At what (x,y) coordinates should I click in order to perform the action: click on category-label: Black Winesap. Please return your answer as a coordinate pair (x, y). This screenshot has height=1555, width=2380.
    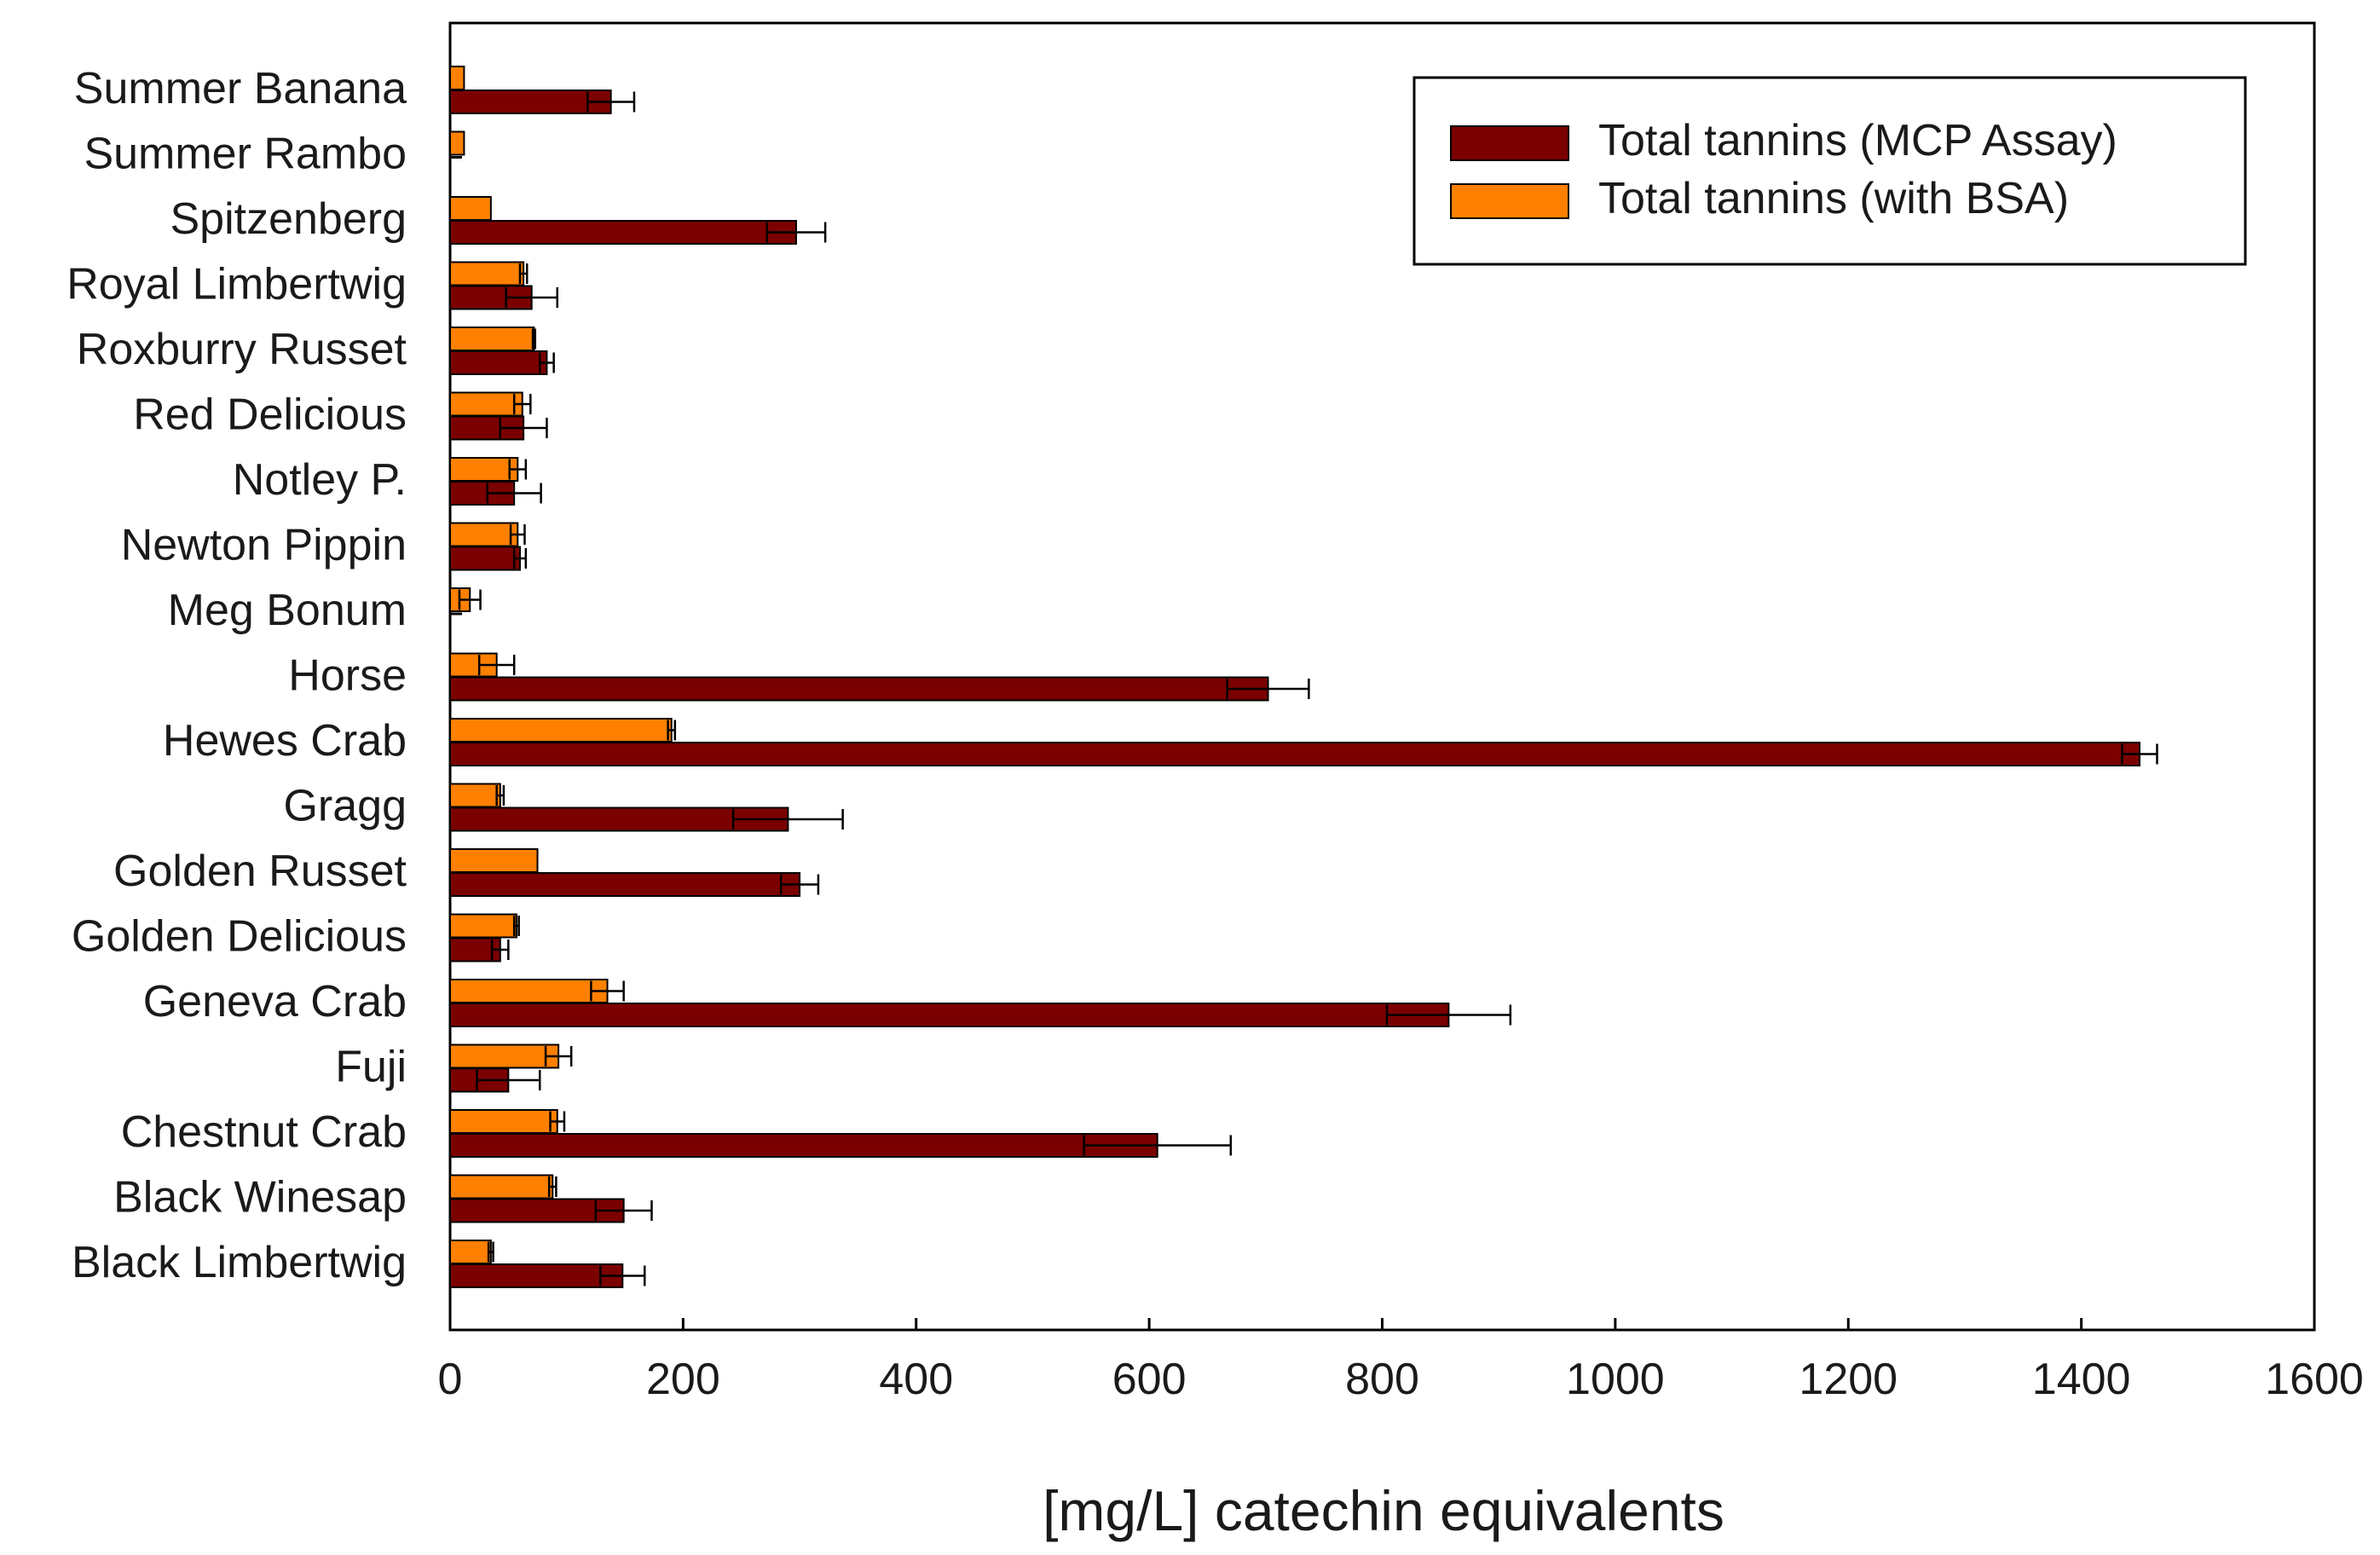
    Looking at the image, I should click on (260, 1198).